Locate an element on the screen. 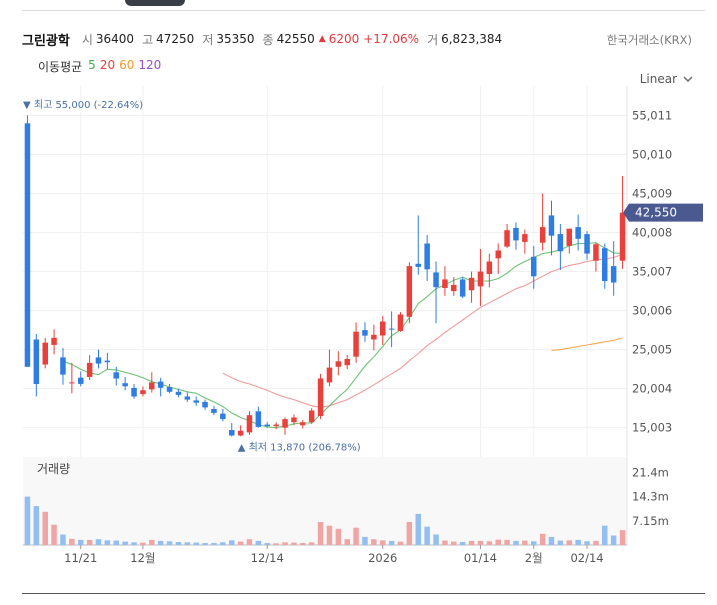 The image size is (717, 605). x-tick-label: 12/14 is located at coordinates (267, 558).